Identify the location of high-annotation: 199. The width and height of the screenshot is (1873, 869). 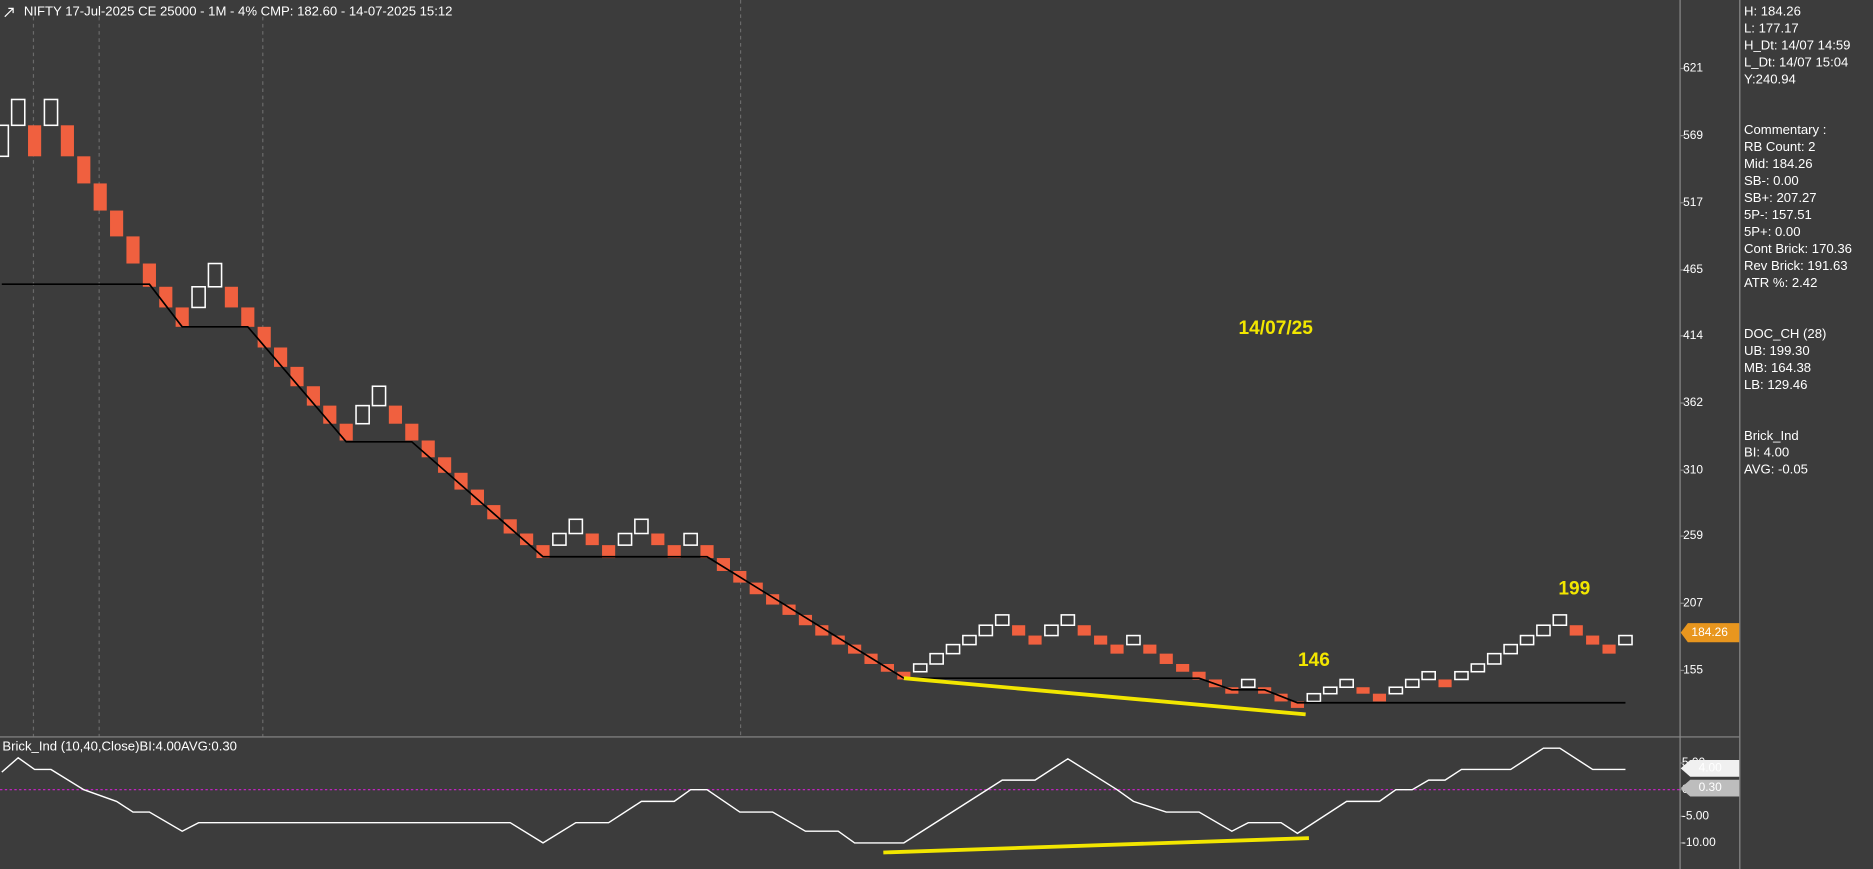
(1574, 588).